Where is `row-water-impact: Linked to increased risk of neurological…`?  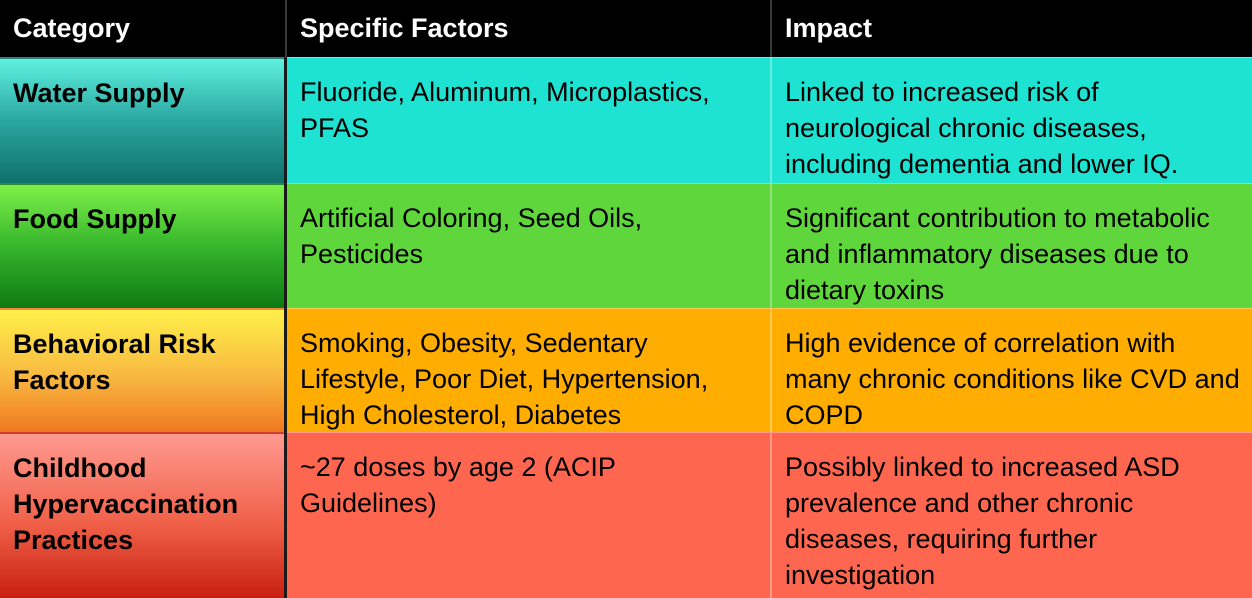 row-water-impact: Linked to increased risk of neurological… is located at coordinates (1012, 120).